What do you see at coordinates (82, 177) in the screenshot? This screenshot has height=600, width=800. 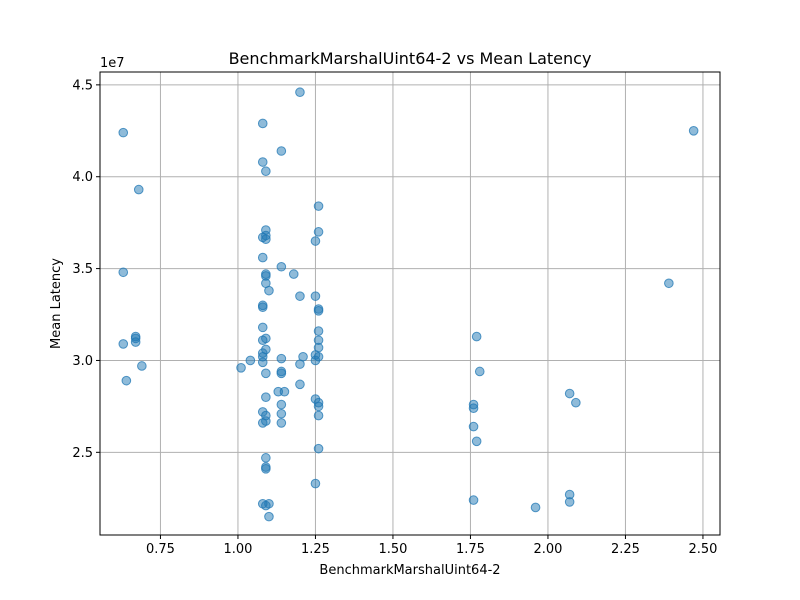 I see `y-tick-label: 4.0` at bounding box center [82, 177].